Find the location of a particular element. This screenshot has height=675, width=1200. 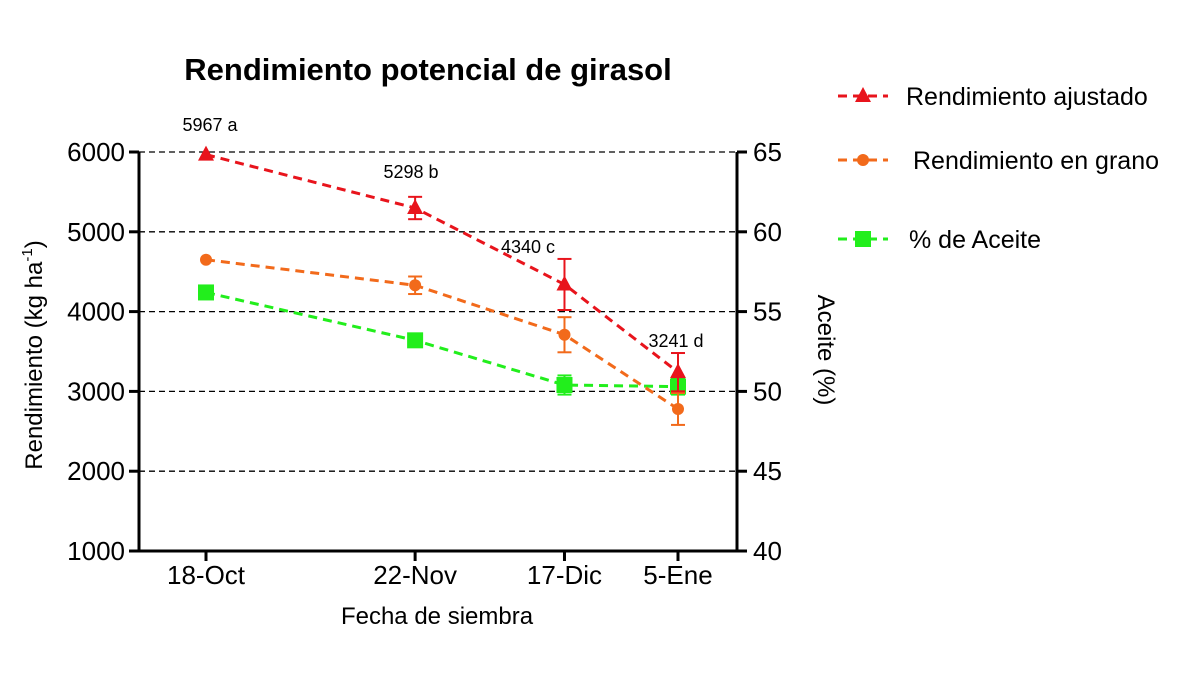

y2-tick-label: 45 is located at coordinates (767, 471).